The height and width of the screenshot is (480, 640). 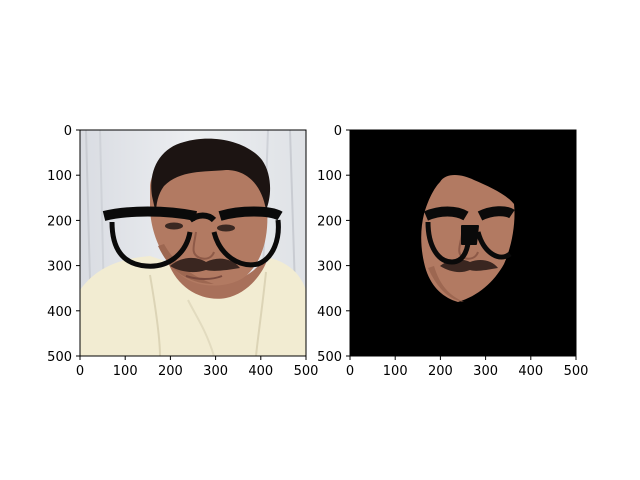 I want to click on x-tick-label-left: 200, so click(x=170, y=371).